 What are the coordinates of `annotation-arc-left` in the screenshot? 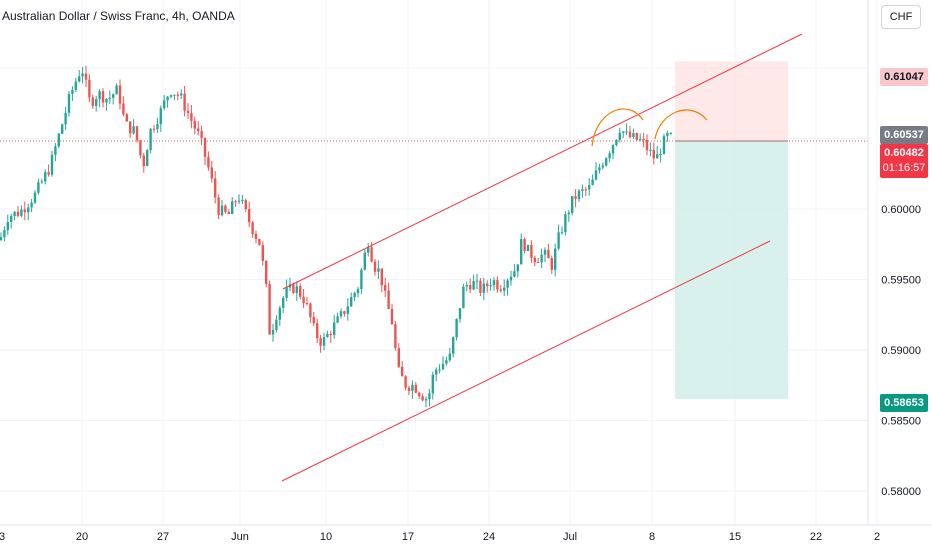 It's located at (617, 127).